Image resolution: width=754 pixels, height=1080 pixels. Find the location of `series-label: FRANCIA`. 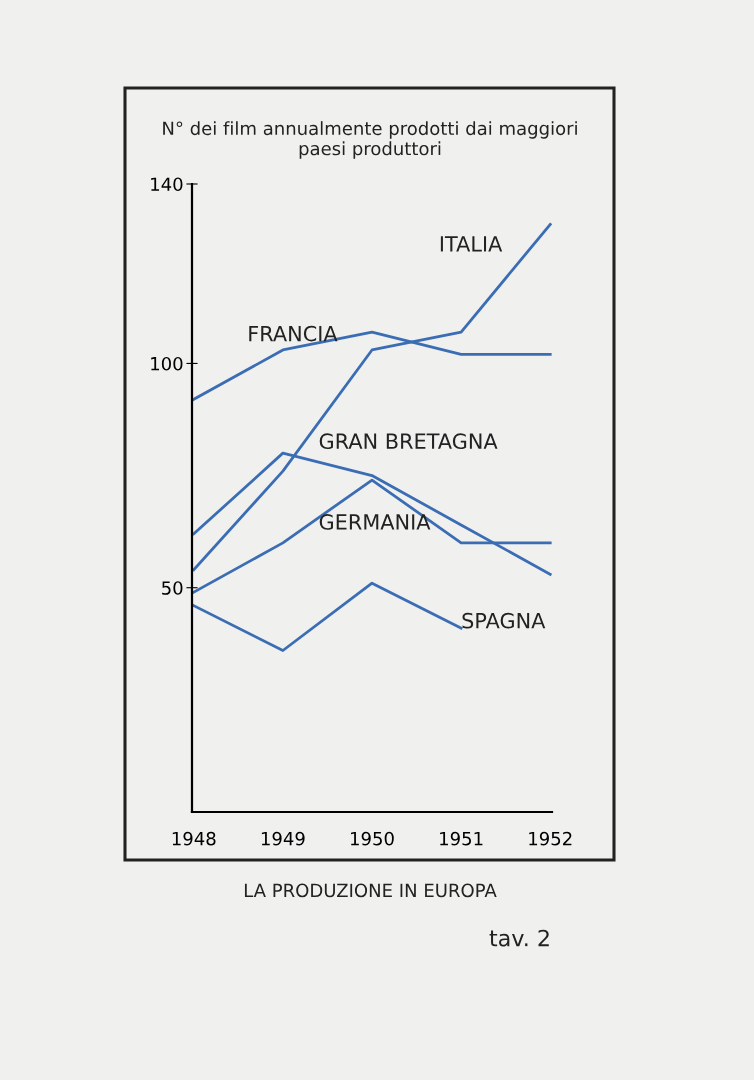

series-label: FRANCIA is located at coordinates (293, 333).